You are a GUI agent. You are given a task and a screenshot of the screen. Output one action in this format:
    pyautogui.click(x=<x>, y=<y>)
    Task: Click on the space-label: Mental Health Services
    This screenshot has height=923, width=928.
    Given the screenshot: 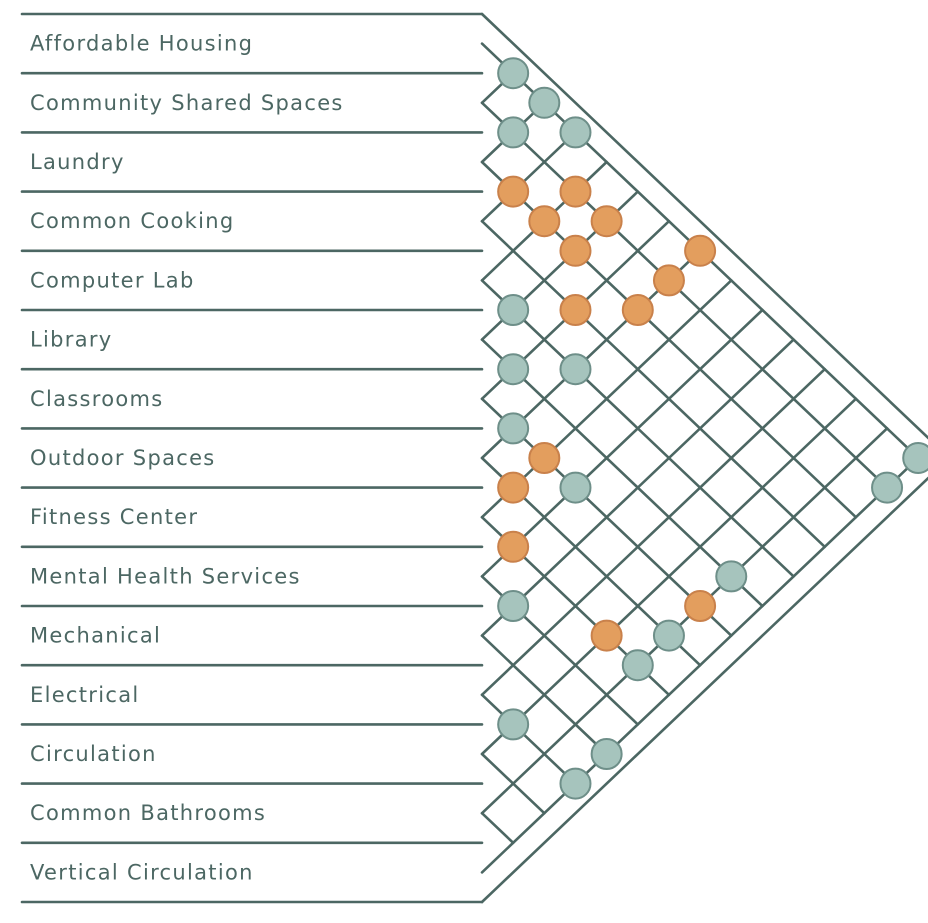 What is the action you would take?
    pyautogui.click(x=165, y=576)
    